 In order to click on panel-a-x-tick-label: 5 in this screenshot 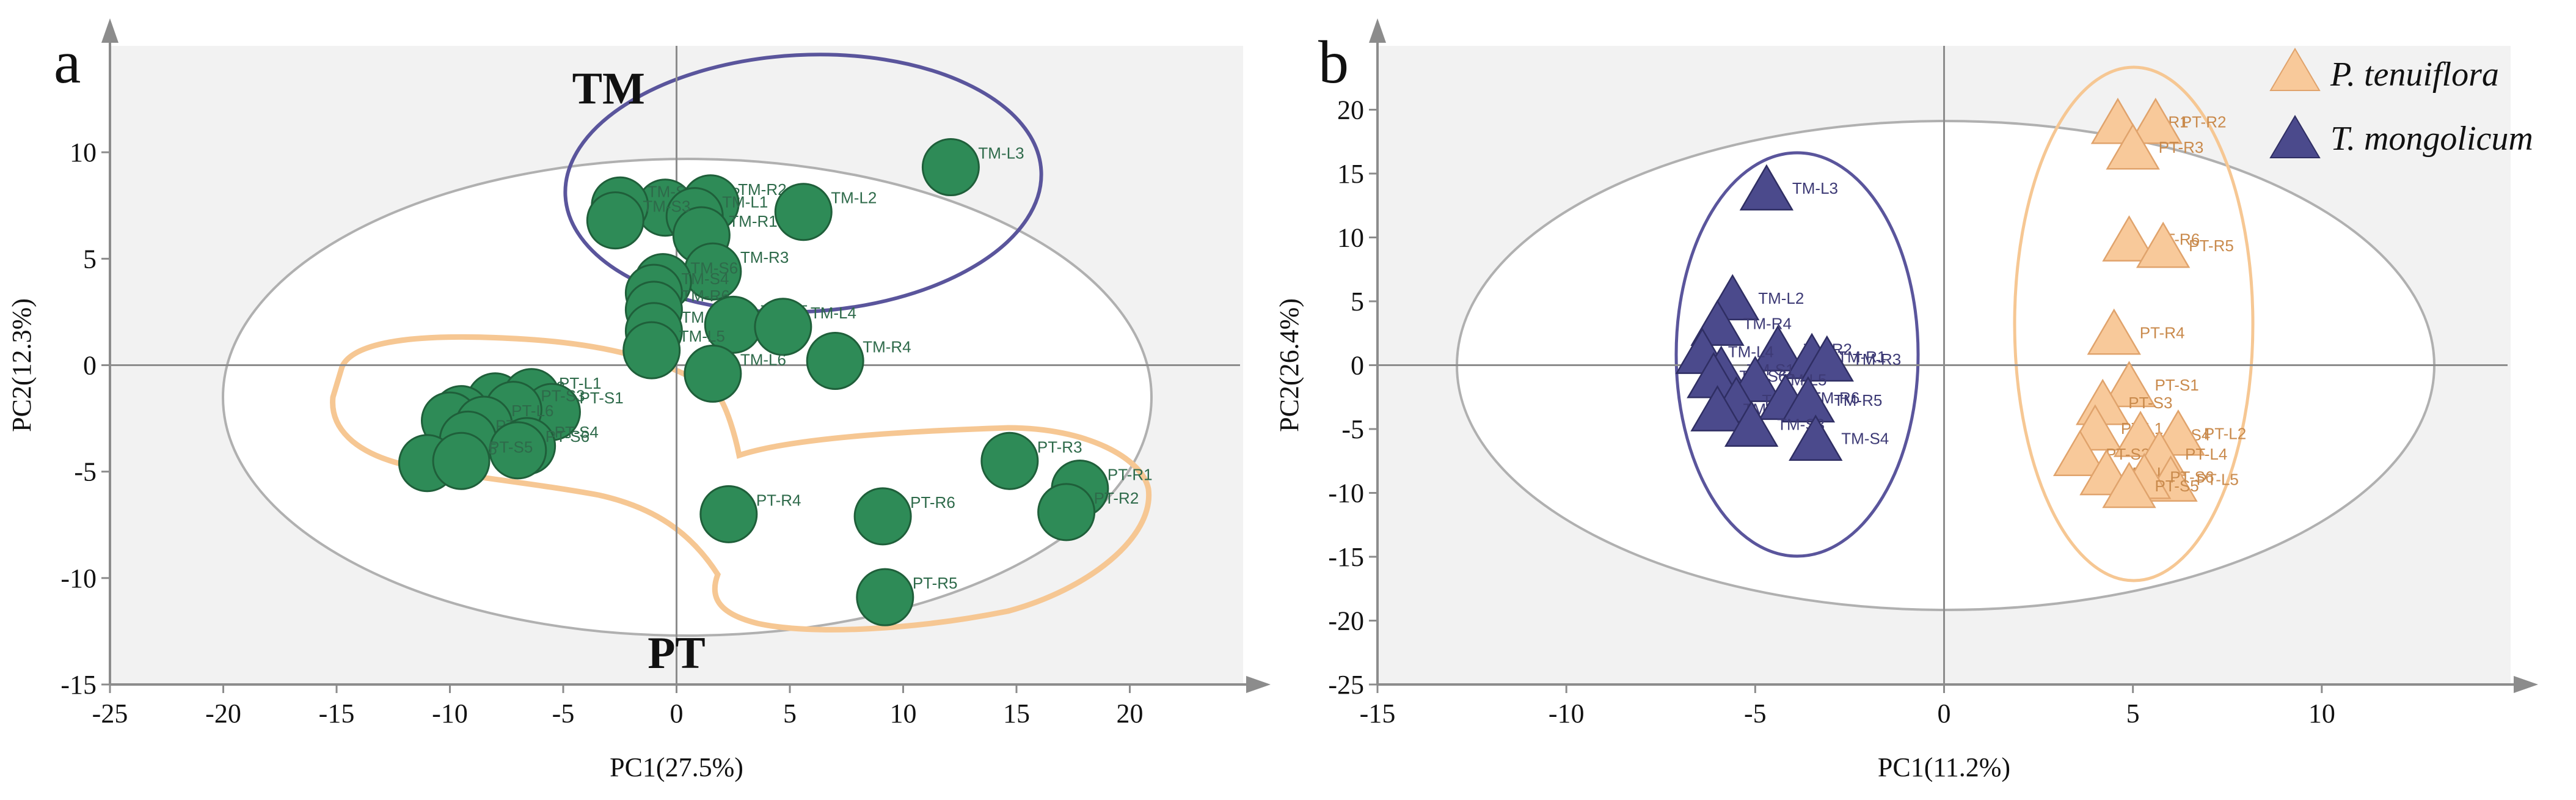, I will do `click(790, 713)`.